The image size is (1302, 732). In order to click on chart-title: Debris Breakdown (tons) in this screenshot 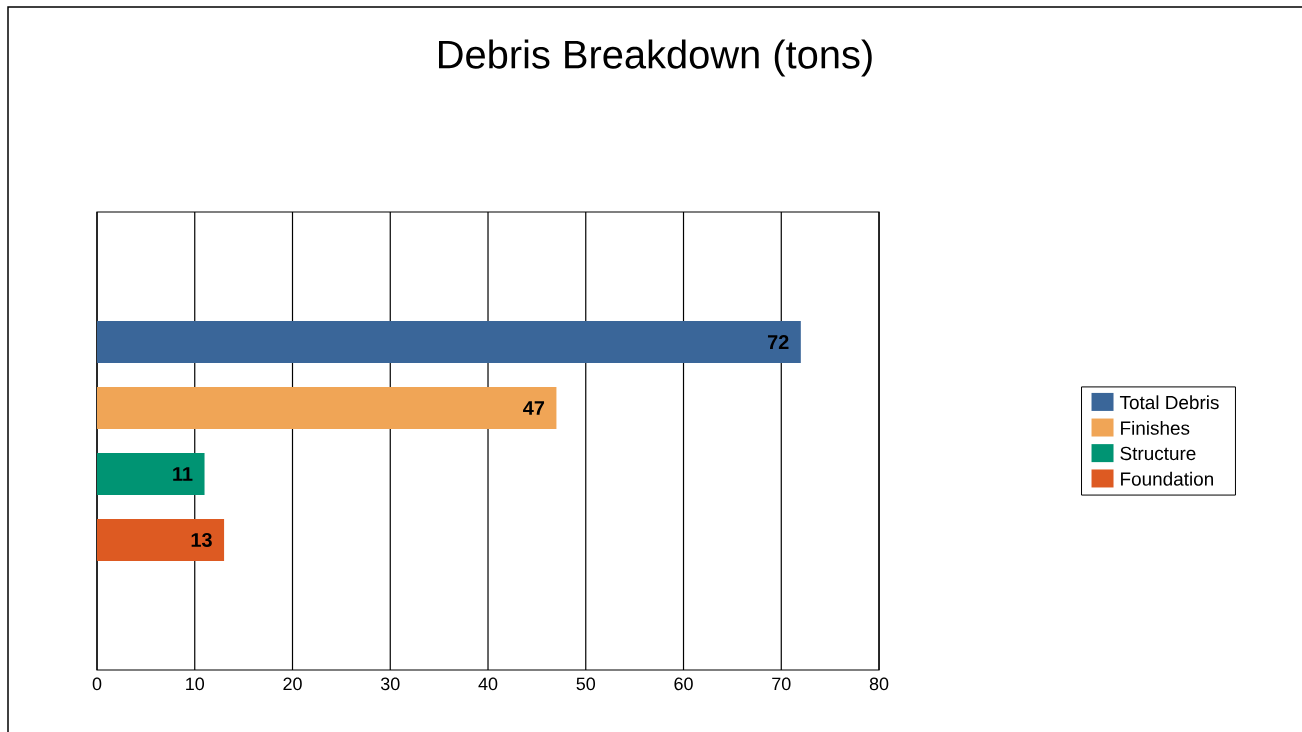, I will do `click(655, 58)`.